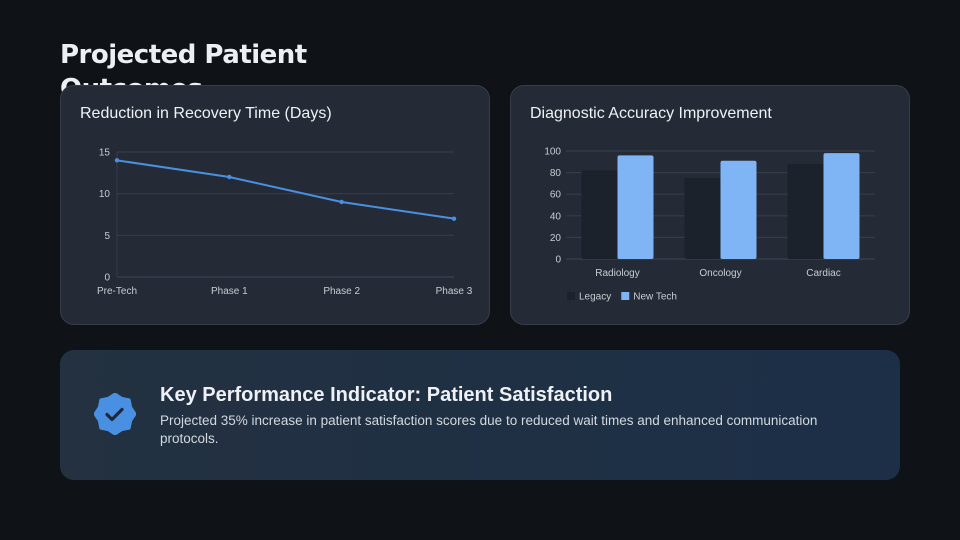 The image size is (960, 540). Describe the element at coordinates (115, 414) in the screenshot. I see `verified-badge-icon` at that location.